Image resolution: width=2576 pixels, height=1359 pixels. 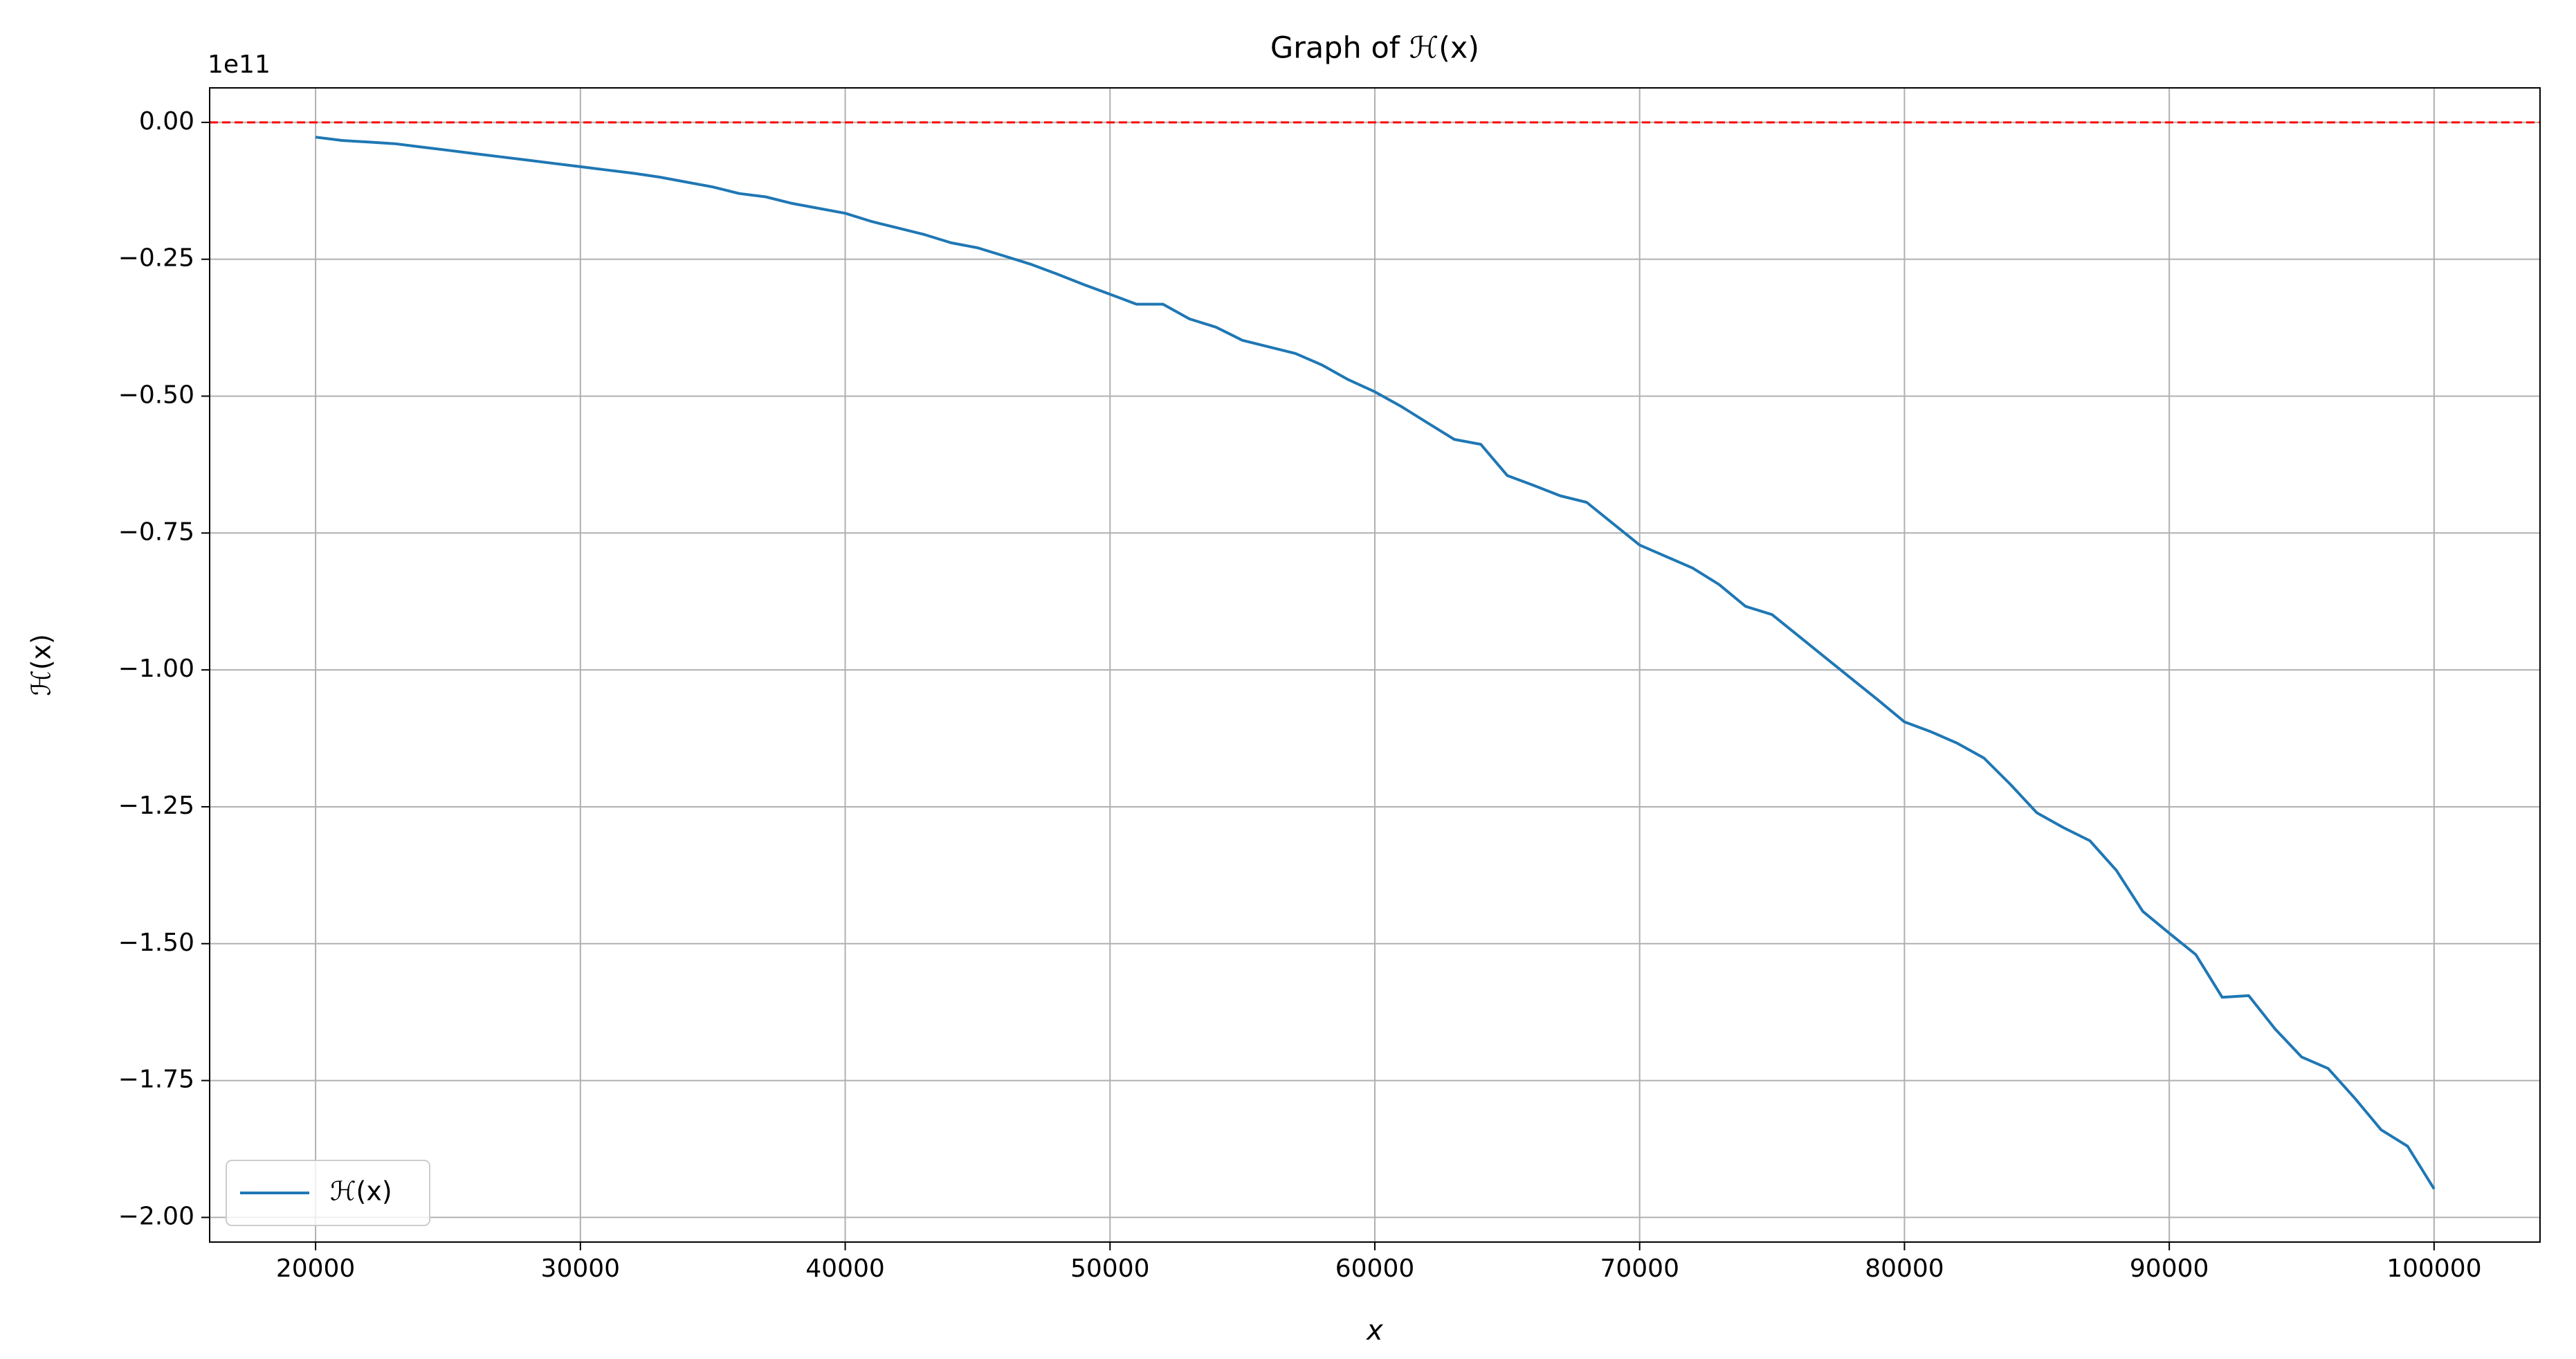 I want to click on y-tick-label: −0.75, so click(x=156, y=532).